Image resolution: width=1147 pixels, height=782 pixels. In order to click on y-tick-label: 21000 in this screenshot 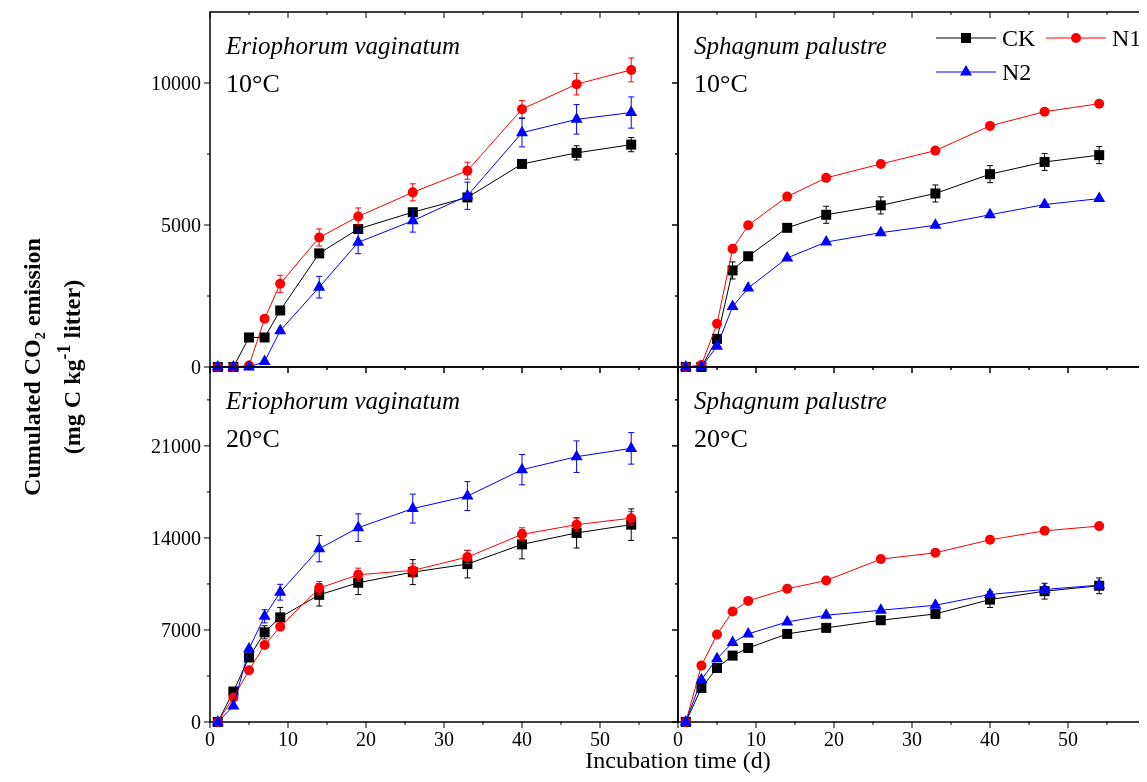, I will do `click(176, 445)`.